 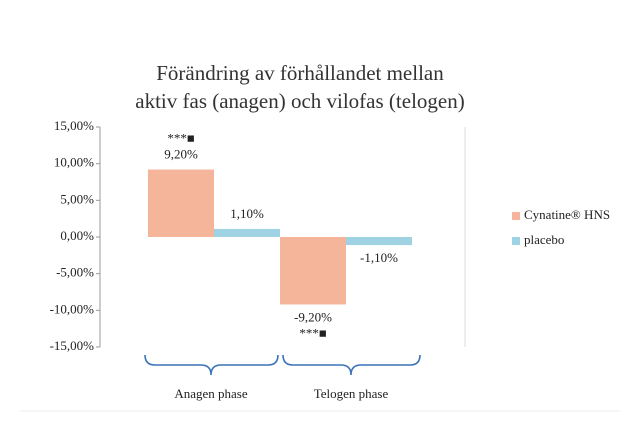 I want to click on y-tick-label: 5,00%, so click(x=77, y=198).